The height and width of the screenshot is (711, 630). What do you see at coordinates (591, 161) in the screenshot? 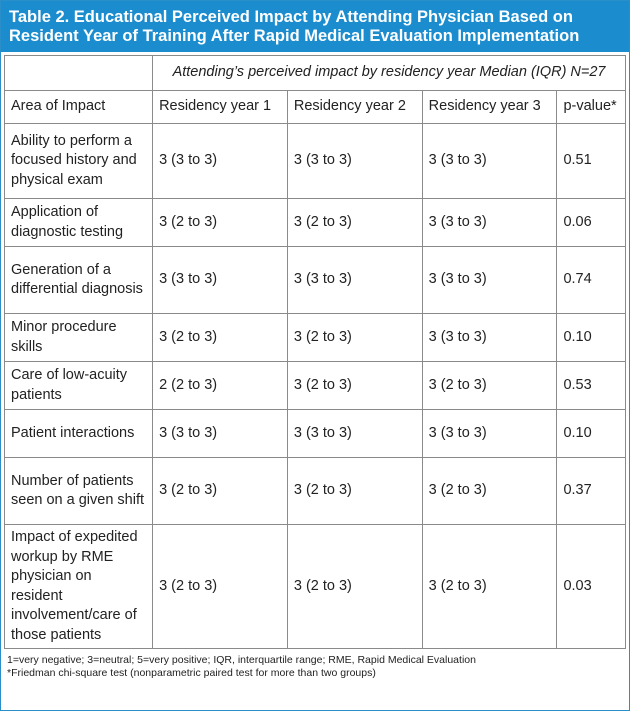
I see `row-p-value-cell: 0.51` at bounding box center [591, 161].